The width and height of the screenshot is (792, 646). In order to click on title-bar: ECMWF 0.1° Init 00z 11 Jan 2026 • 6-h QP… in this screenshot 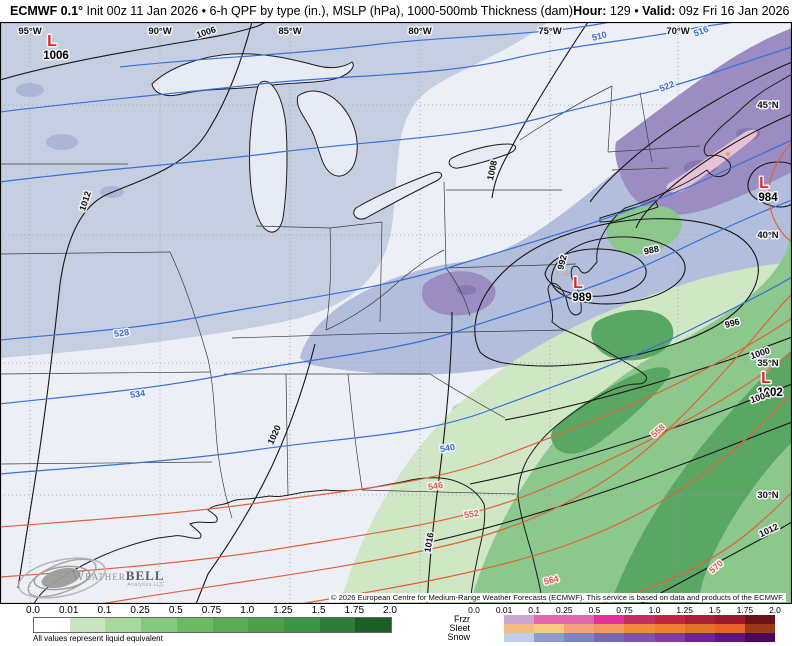, I will do `click(396, 11)`.